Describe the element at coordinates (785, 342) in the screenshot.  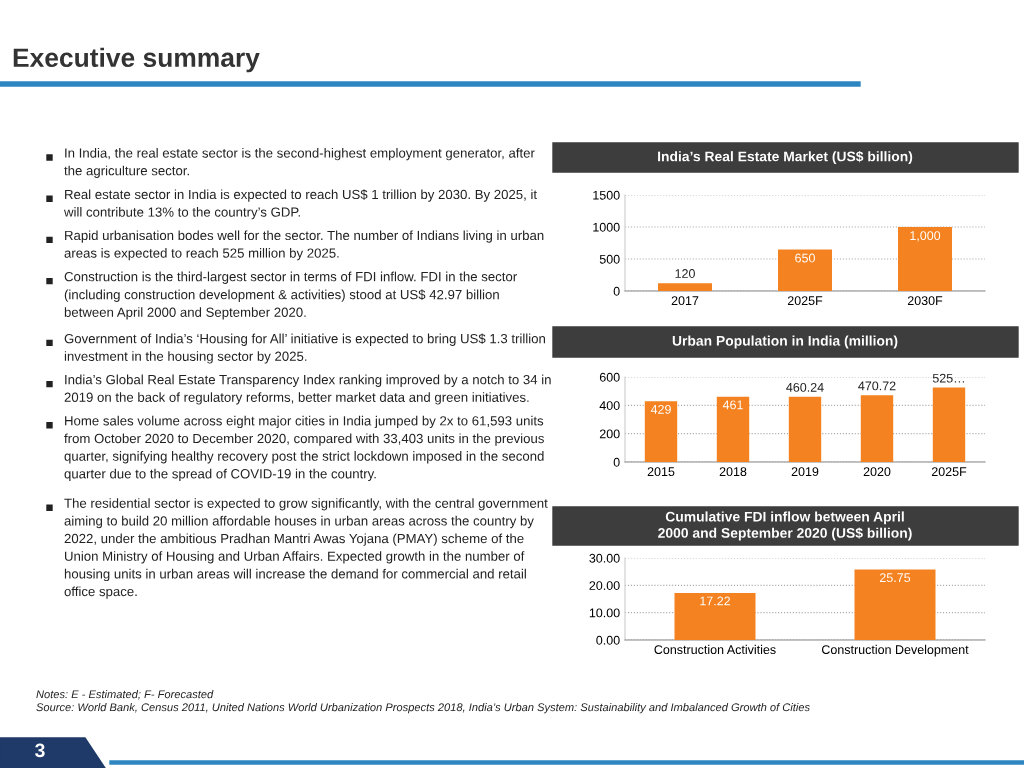
I see `chart-title: Urban Population in India (million)` at that location.